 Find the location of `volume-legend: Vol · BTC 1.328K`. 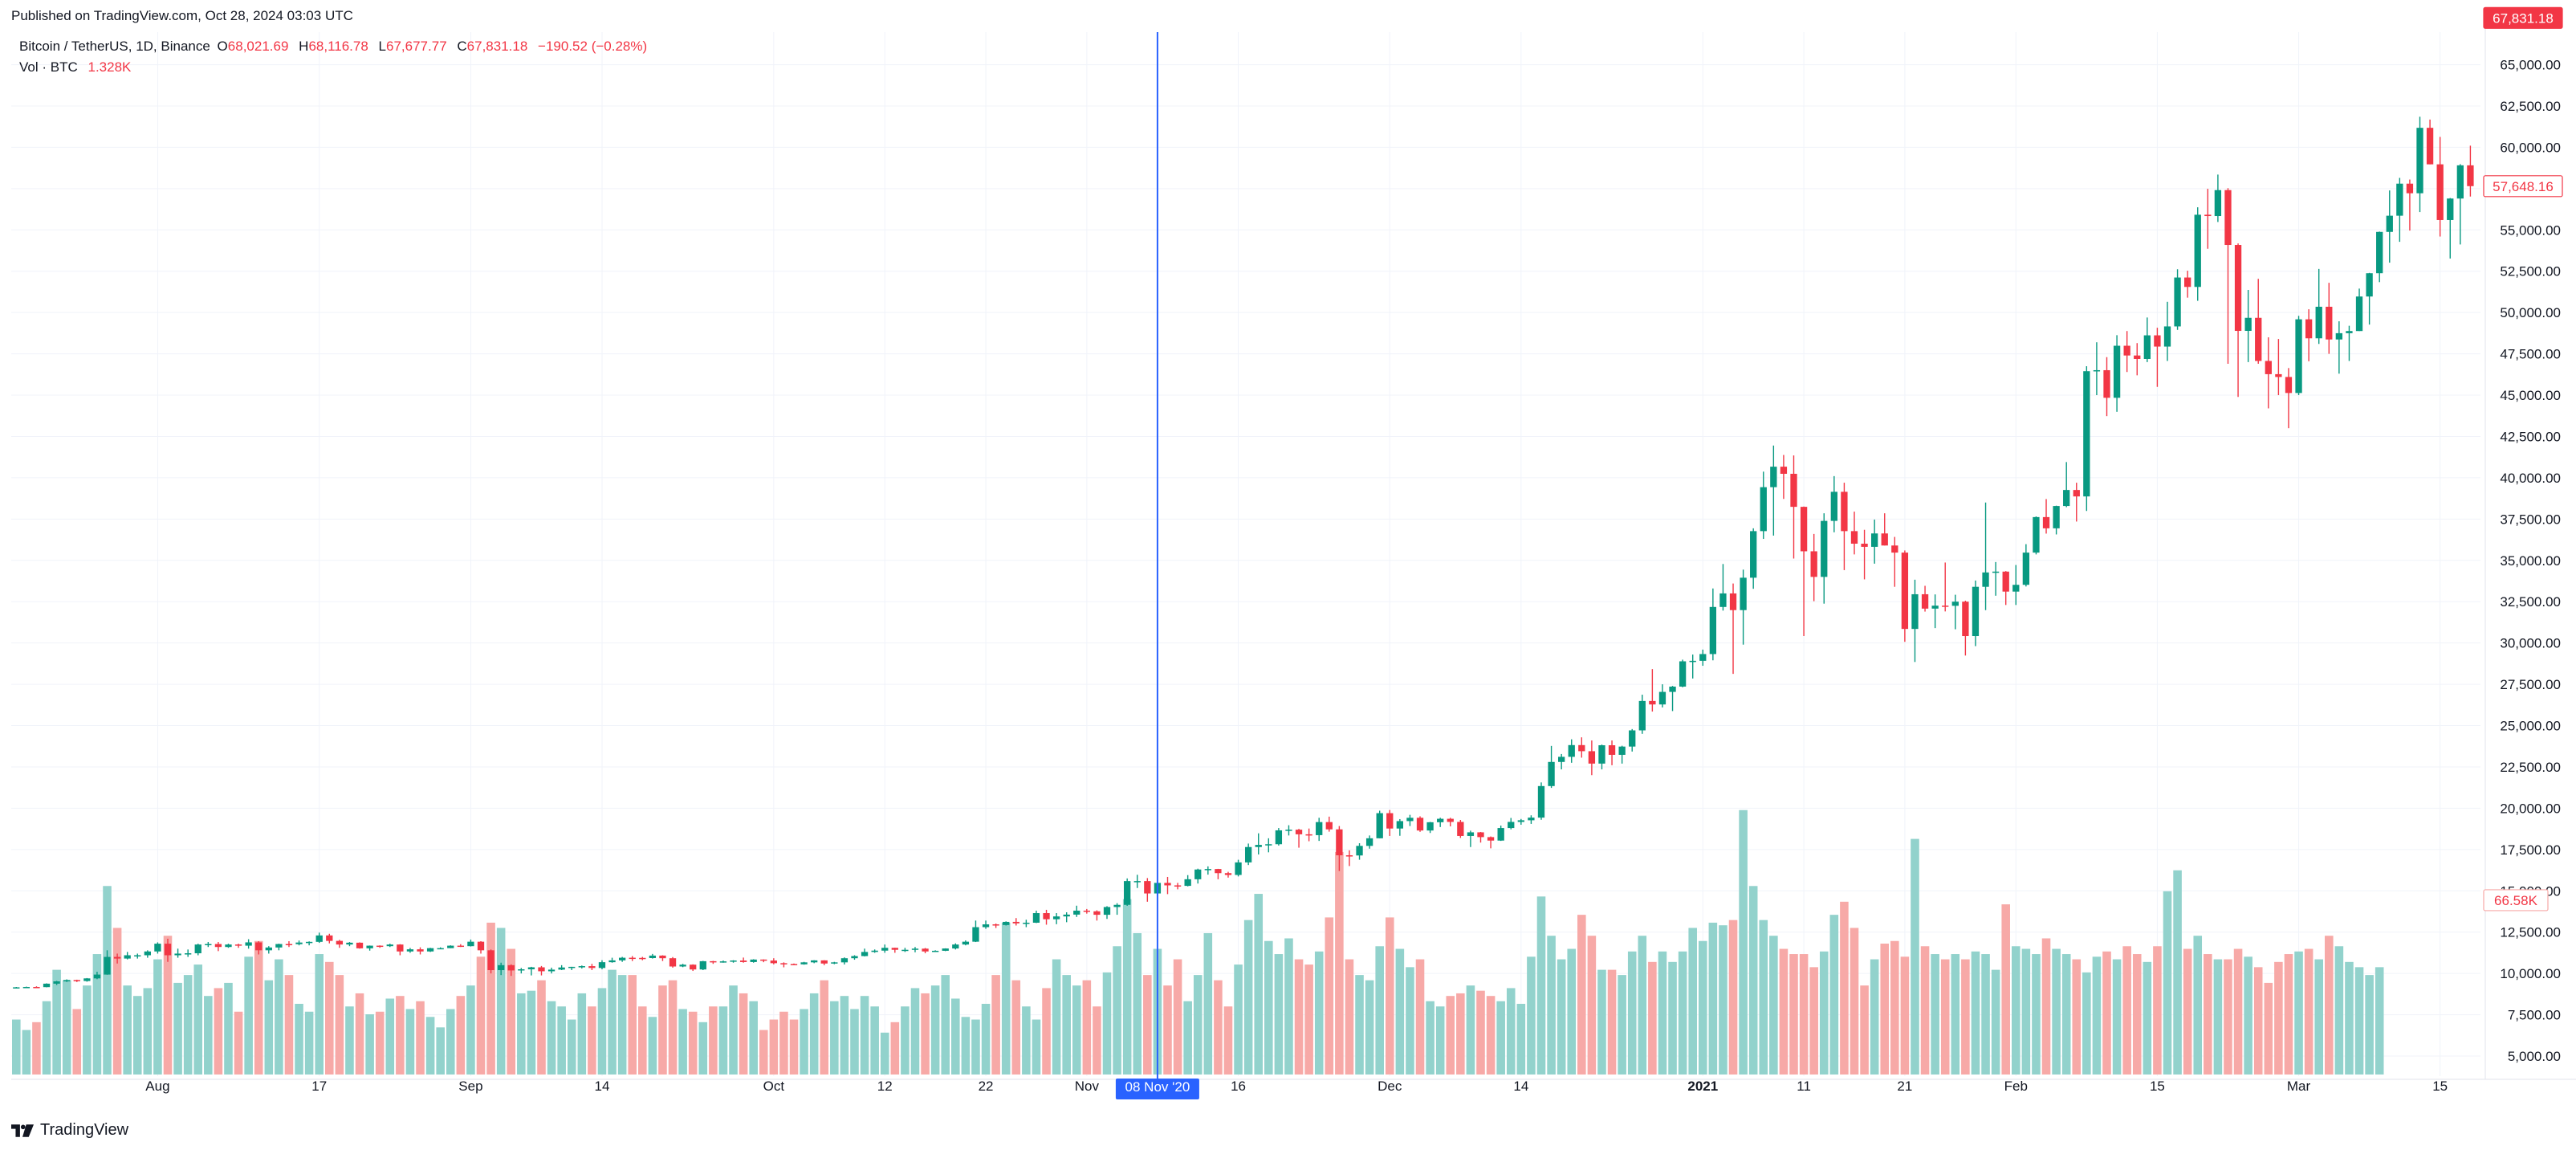

volume-legend: Vol · BTC 1.328K is located at coordinates (75, 67).